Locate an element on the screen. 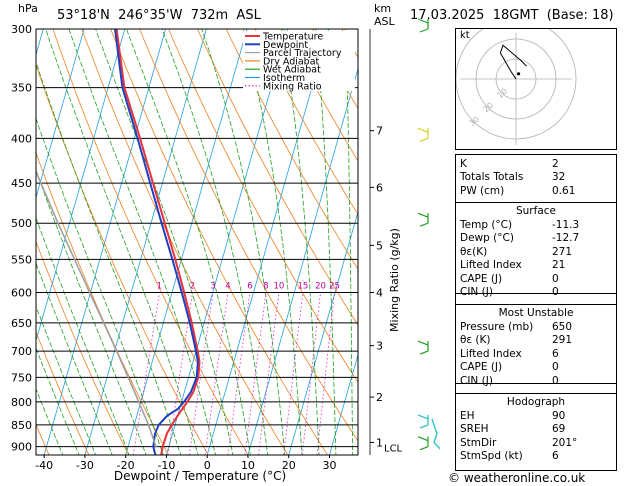  hodograph-panel: kt 10 20 30 is located at coordinates (536, 89).